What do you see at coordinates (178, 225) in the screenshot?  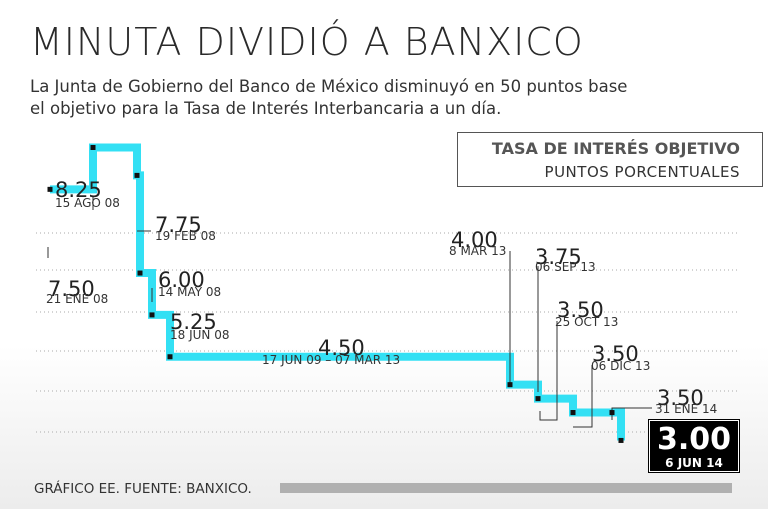 I see `value-label-3: 7.75` at bounding box center [178, 225].